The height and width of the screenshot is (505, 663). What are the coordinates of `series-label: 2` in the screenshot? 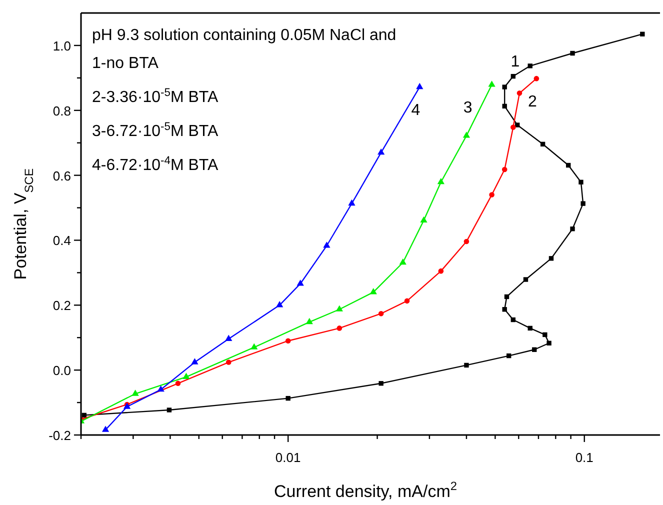 It's located at (532, 102).